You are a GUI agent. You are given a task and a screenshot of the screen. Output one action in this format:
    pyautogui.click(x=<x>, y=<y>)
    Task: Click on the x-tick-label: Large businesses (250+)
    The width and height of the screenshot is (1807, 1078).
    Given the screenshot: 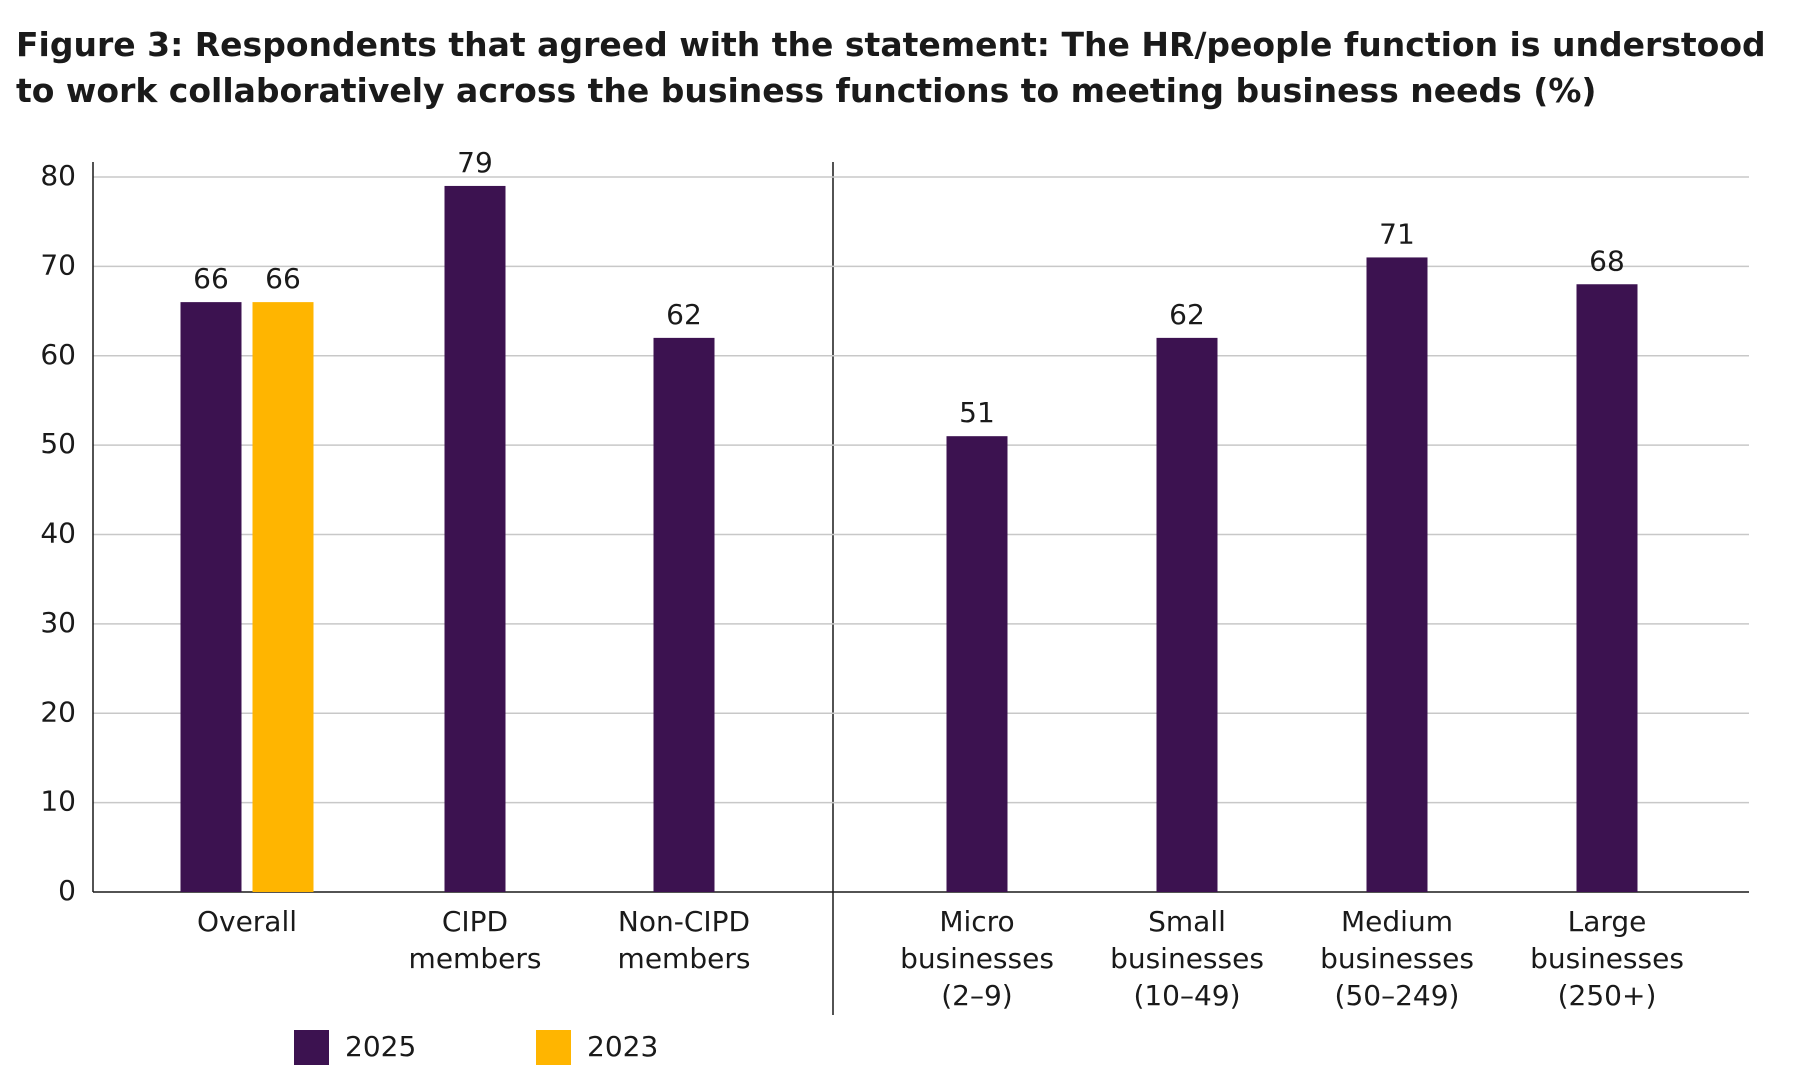 What is the action you would take?
    pyautogui.click(x=1607, y=958)
    